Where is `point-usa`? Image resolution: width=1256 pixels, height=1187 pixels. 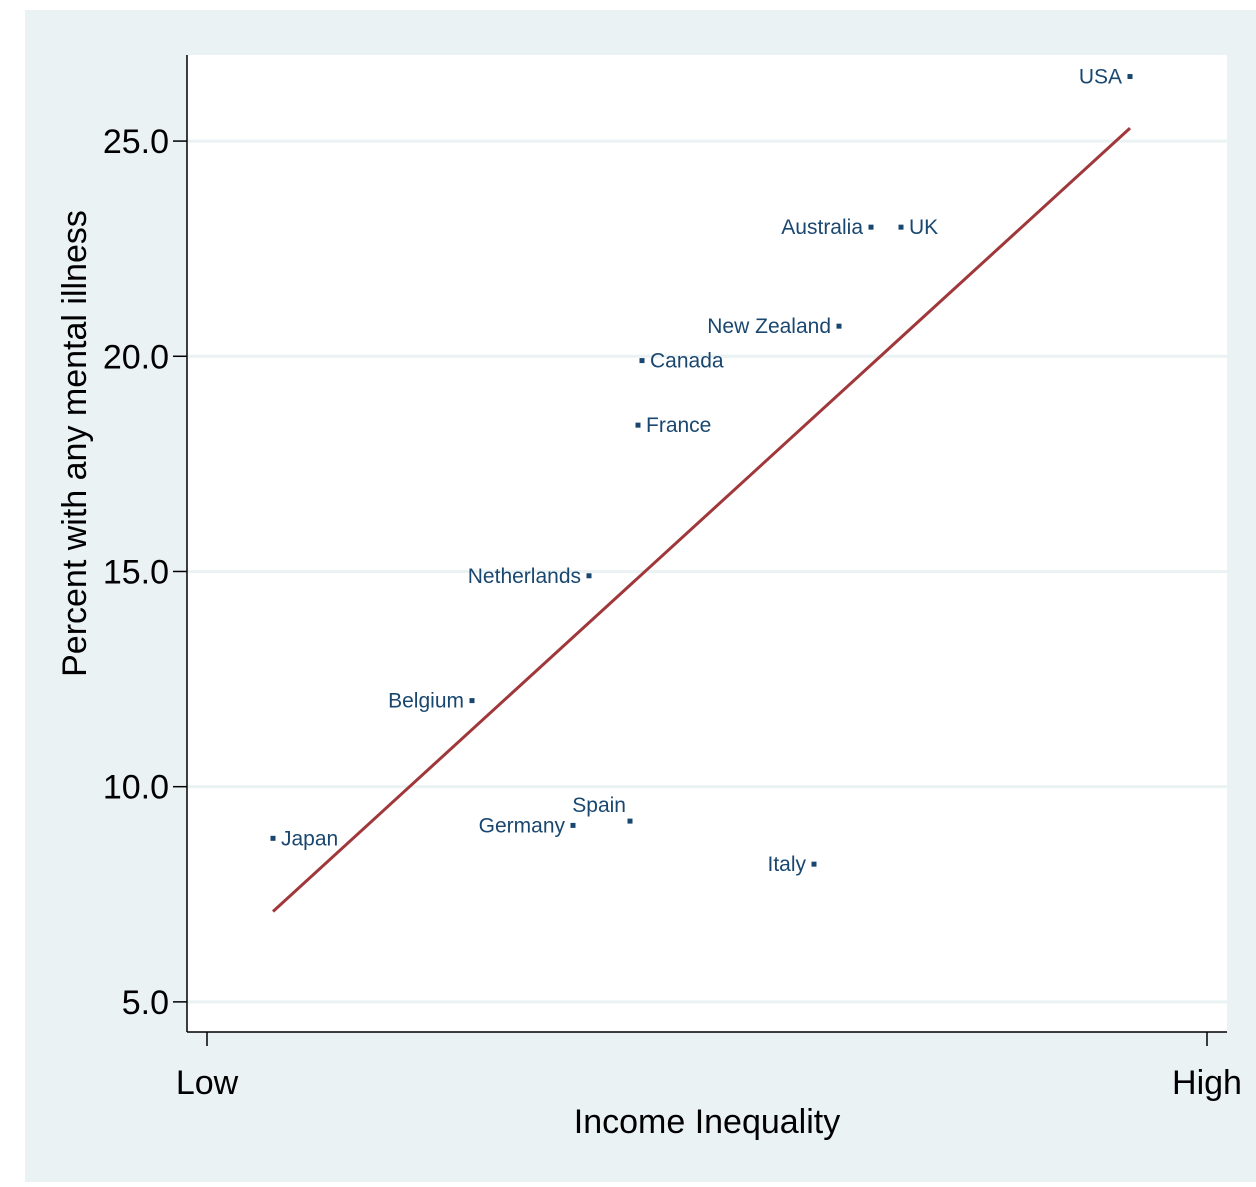
point-usa is located at coordinates (1130, 77).